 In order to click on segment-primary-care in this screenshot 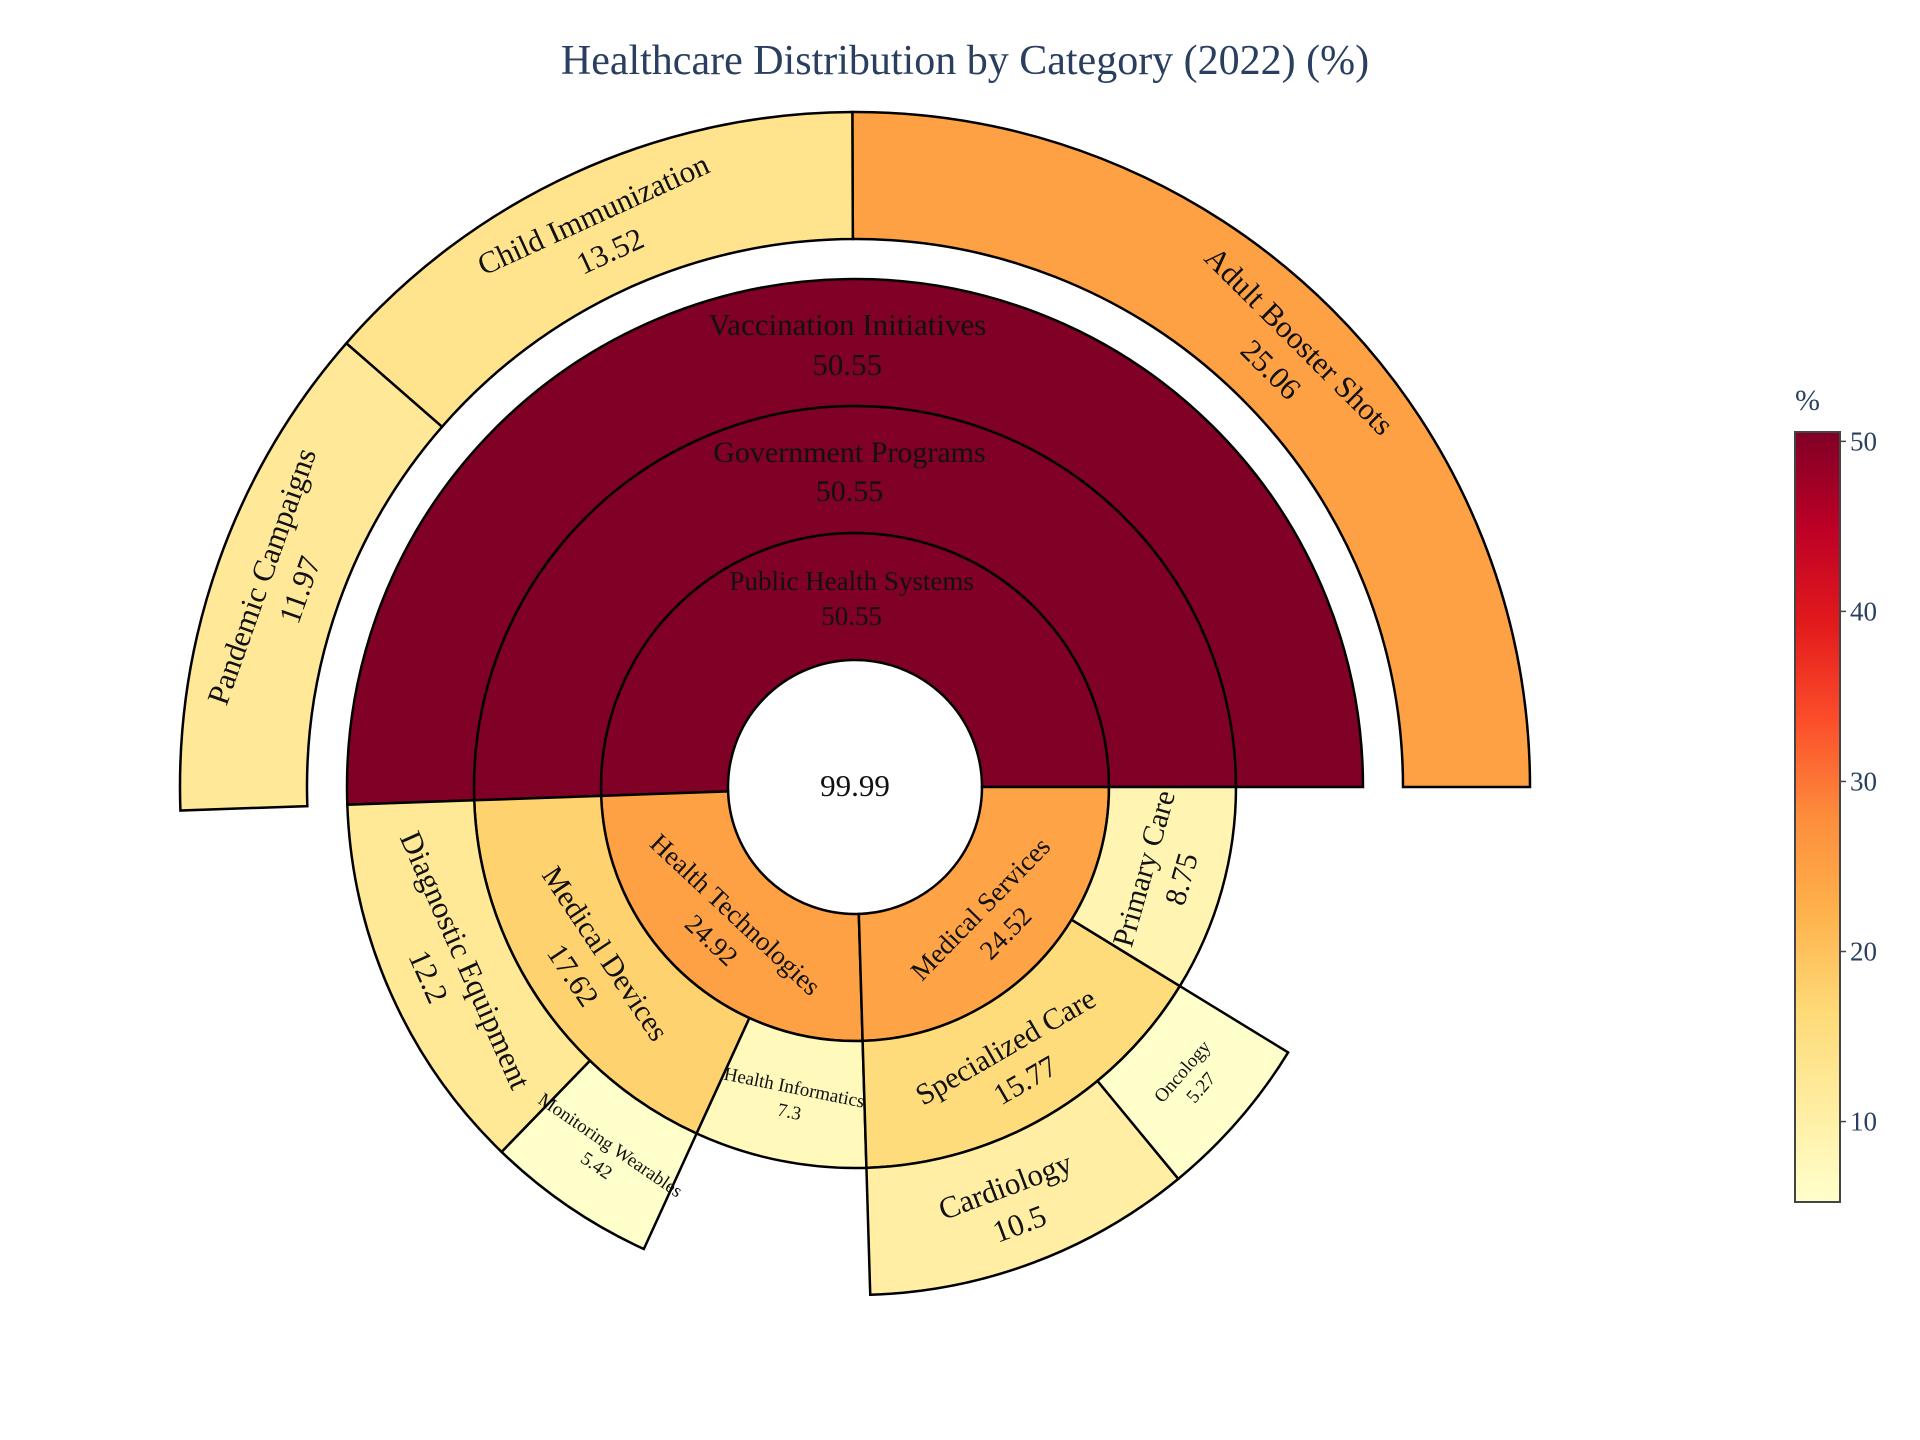, I will do `click(1153, 886)`.